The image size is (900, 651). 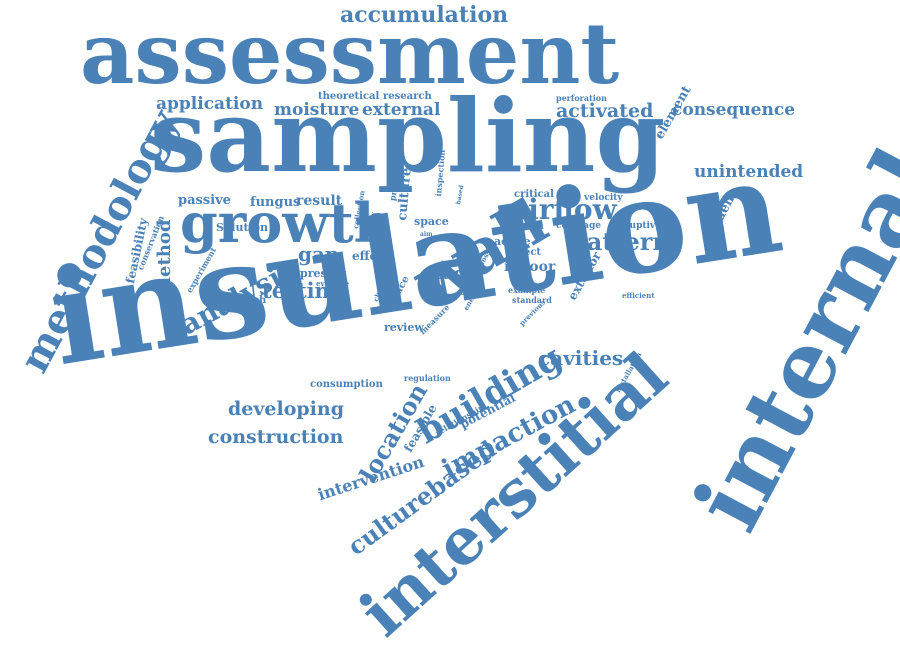 I want to click on word-consumption: consumption, so click(x=346, y=385).